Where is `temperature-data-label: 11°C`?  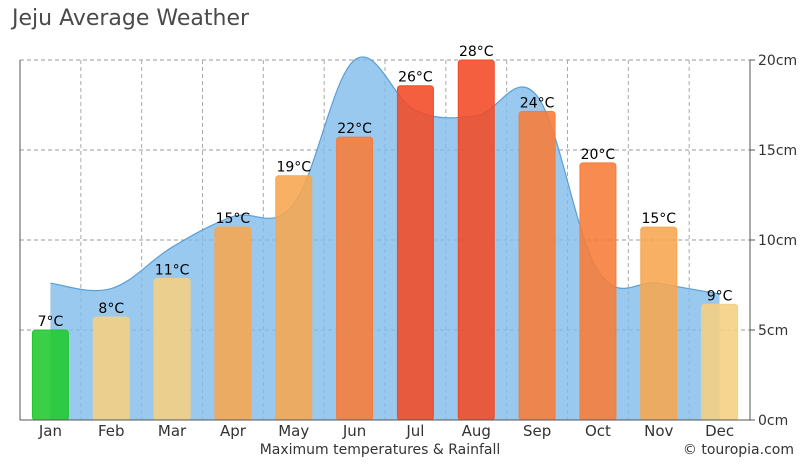 temperature-data-label: 11°C is located at coordinates (172, 271).